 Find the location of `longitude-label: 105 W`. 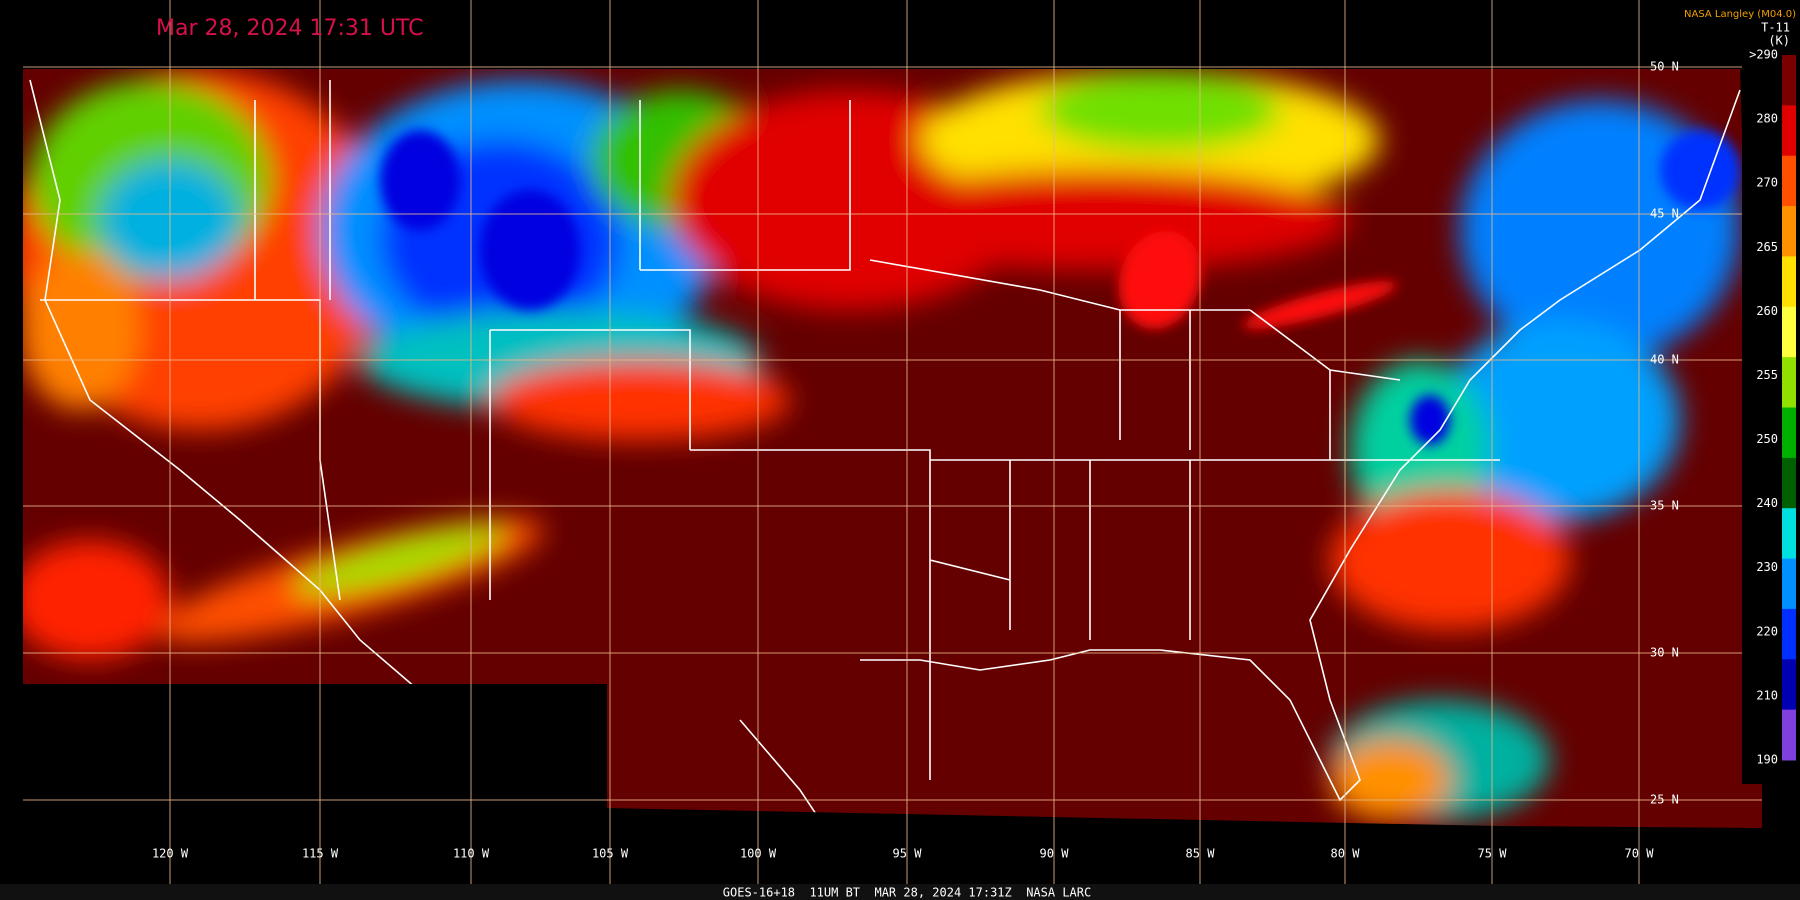

longitude-label: 105 W is located at coordinates (610, 854).